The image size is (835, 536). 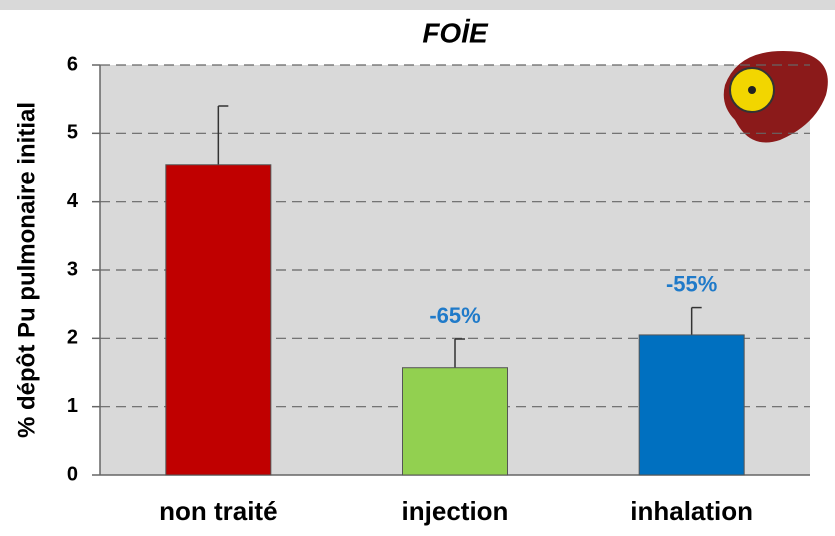 I want to click on y-tick-label: 5, so click(x=72, y=133).